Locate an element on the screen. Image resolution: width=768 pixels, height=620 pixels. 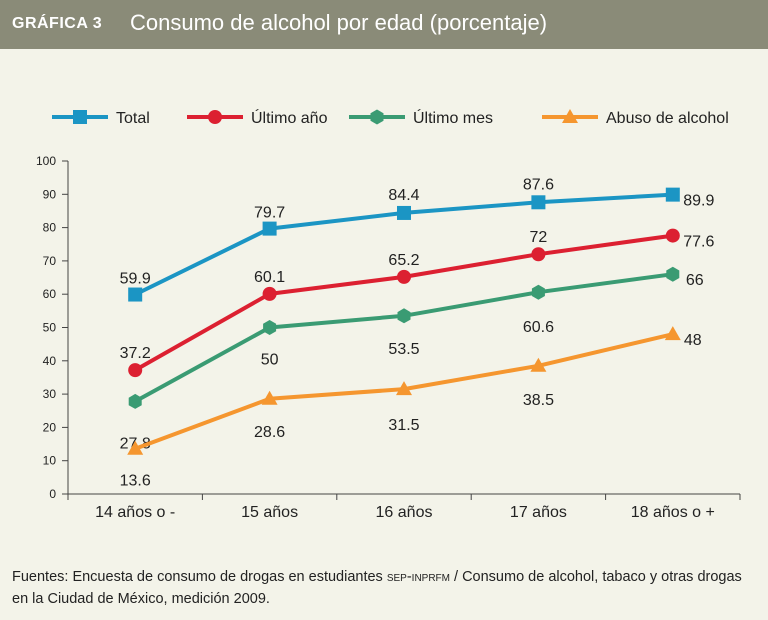
data-label-total-0: 59.9 is located at coordinates (135, 279).